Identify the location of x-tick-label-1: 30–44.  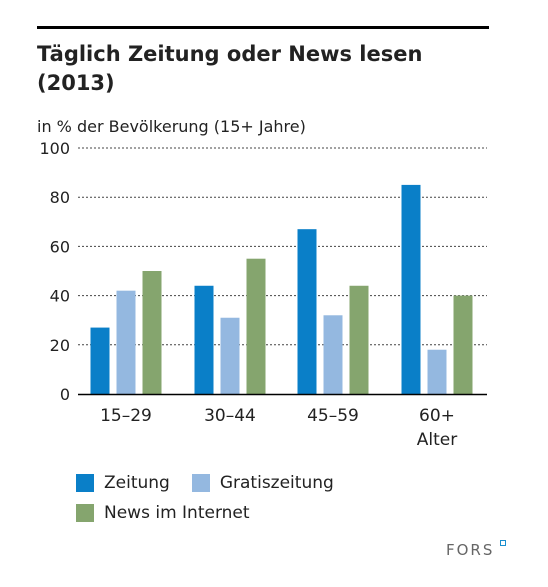
(230, 416).